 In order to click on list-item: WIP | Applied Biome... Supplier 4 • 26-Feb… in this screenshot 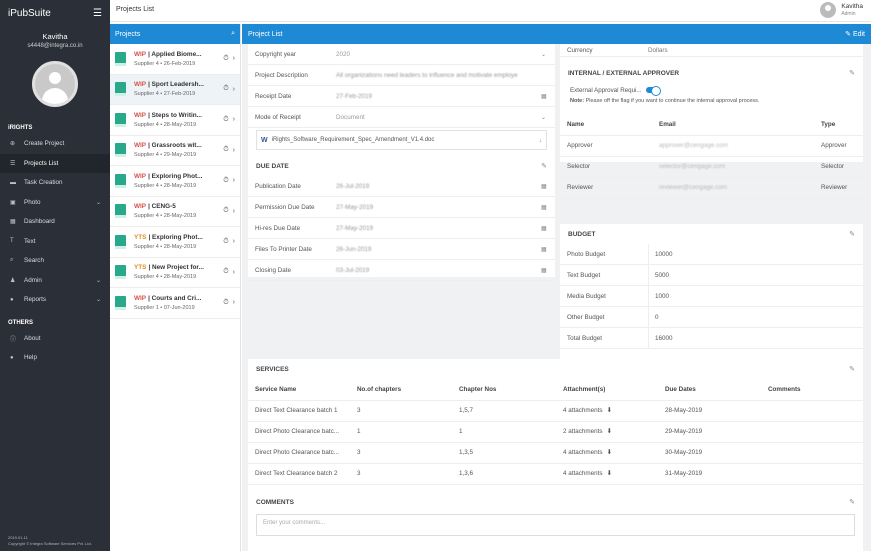, I will do `click(175, 59)`.